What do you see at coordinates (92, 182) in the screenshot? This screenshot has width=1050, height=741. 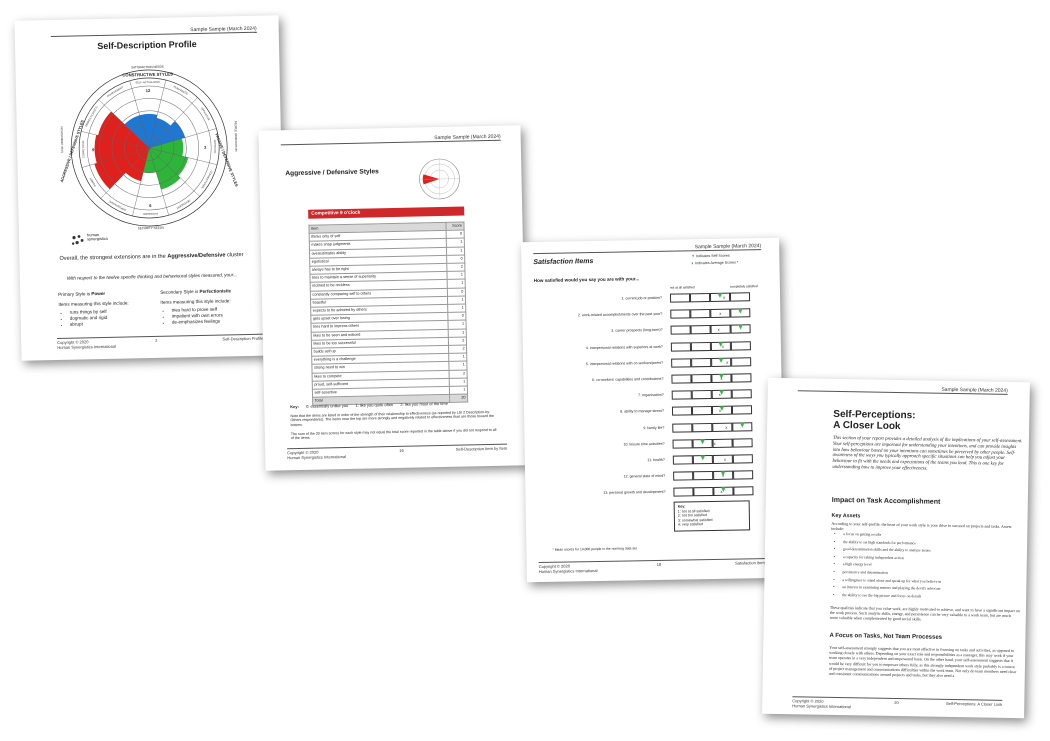 I see `circumplex-style-label: POWER` at bounding box center [92, 182].